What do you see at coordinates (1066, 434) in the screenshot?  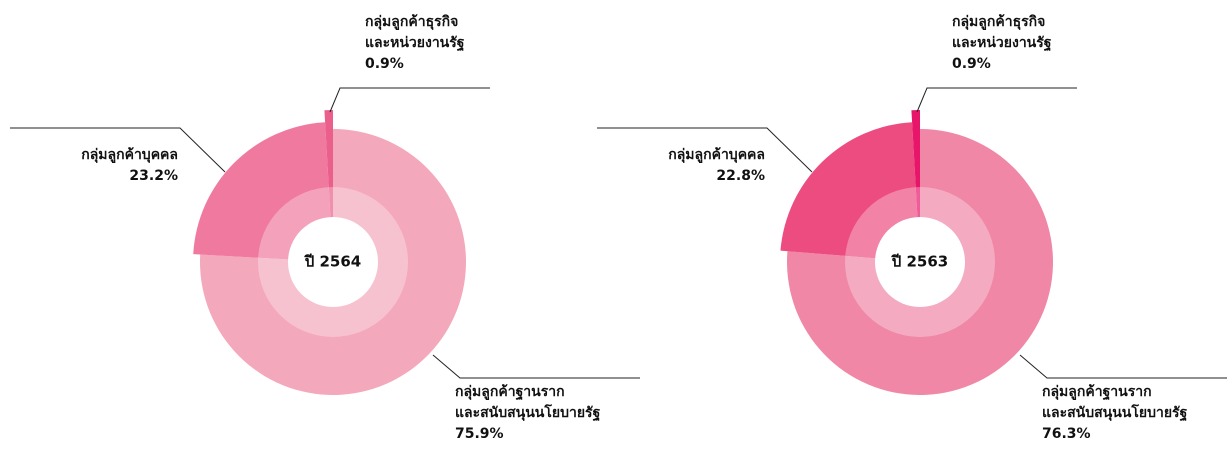 I see `value-label: 76.3%` at bounding box center [1066, 434].